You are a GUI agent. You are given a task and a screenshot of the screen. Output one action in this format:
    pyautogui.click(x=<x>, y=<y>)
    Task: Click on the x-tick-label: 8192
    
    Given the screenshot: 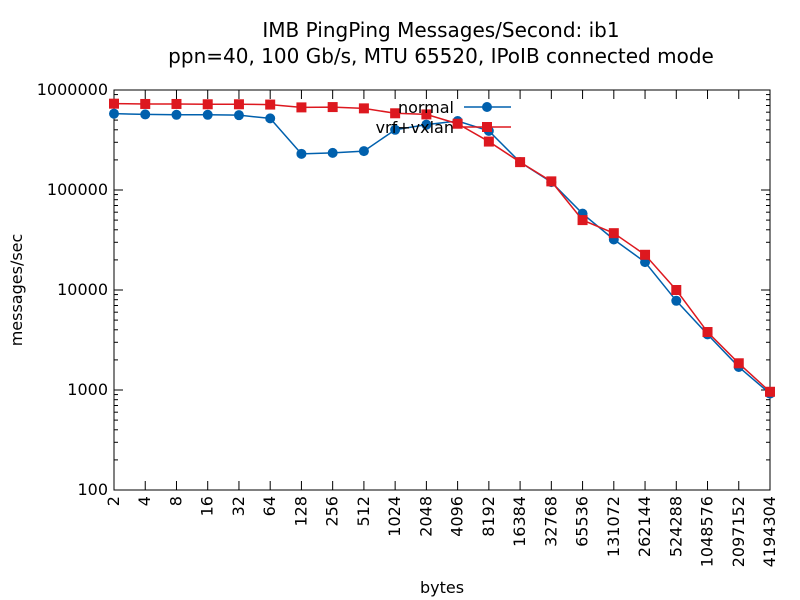 What is the action you would take?
    pyautogui.click(x=488, y=516)
    